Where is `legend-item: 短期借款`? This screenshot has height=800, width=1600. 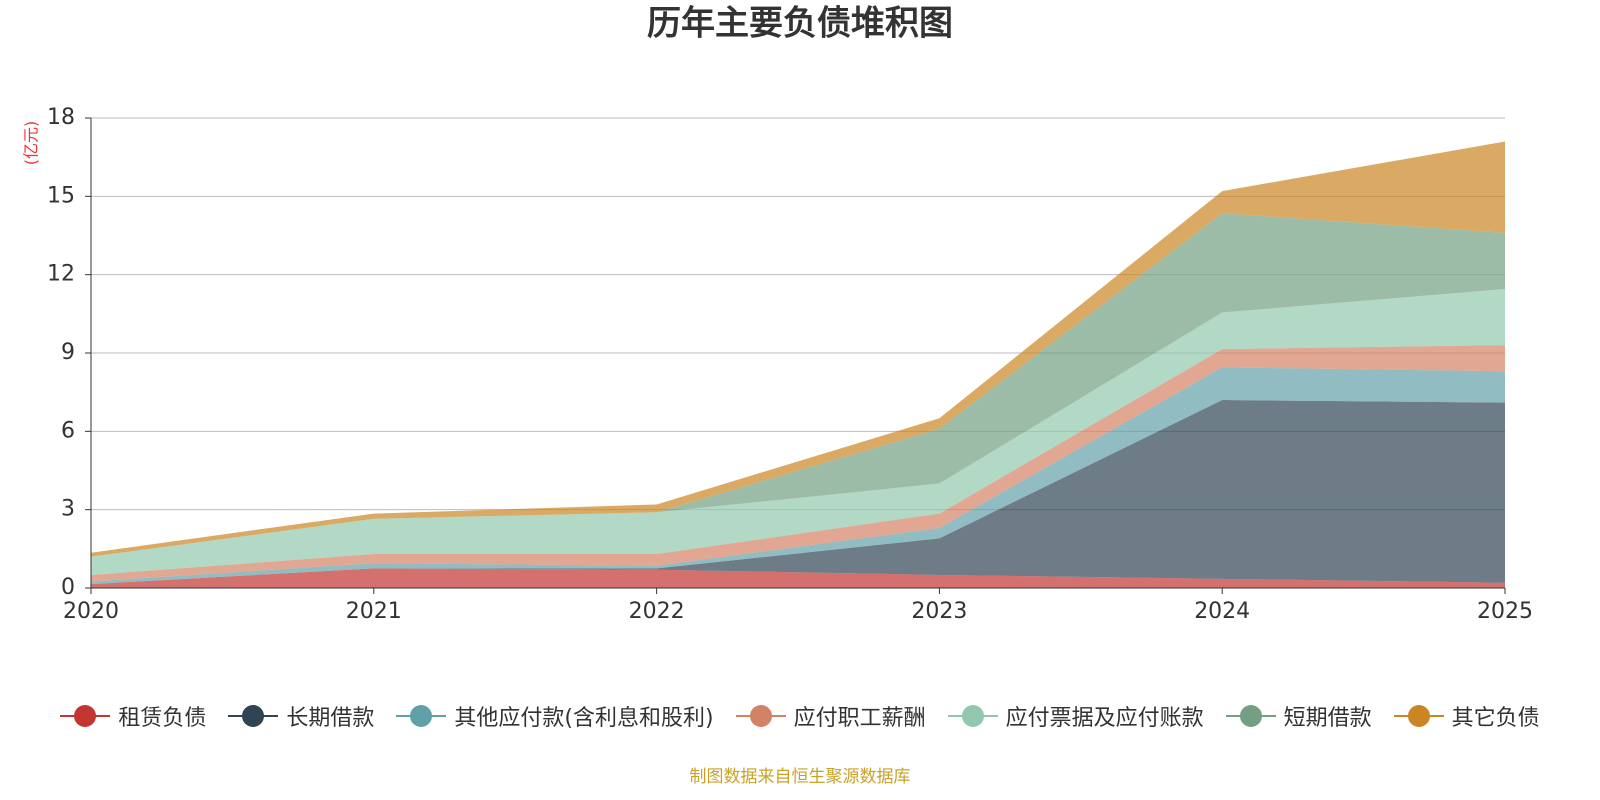
legend-item: 短期借款 is located at coordinates (1298, 716).